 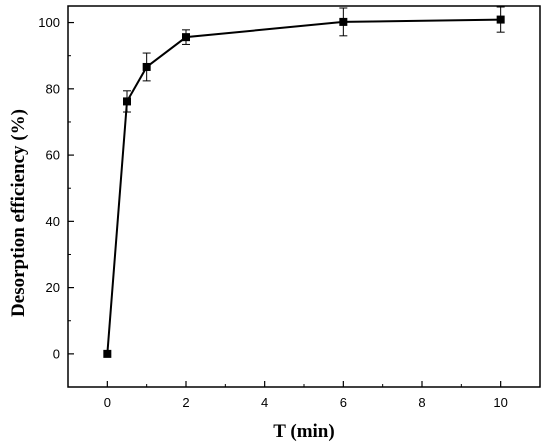 What do you see at coordinates (49, 22) in the screenshot?
I see `y-tick-label: 100` at bounding box center [49, 22].